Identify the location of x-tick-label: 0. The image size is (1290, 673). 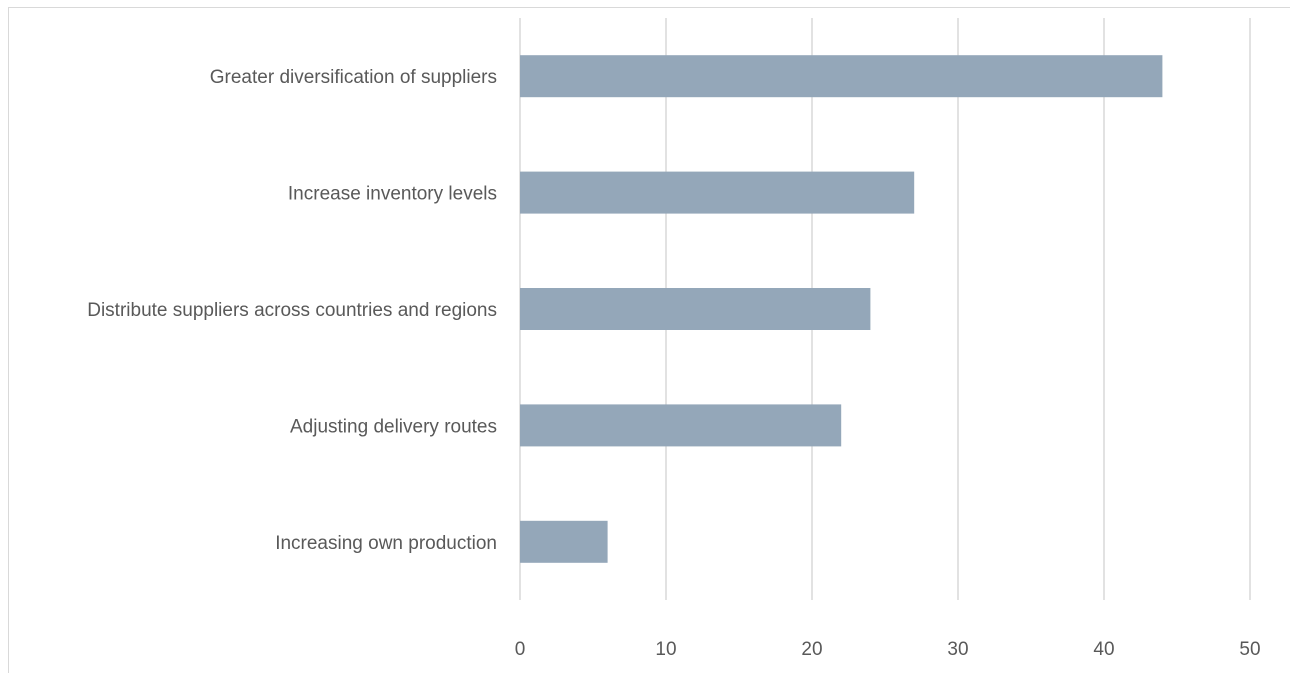
(520, 649).